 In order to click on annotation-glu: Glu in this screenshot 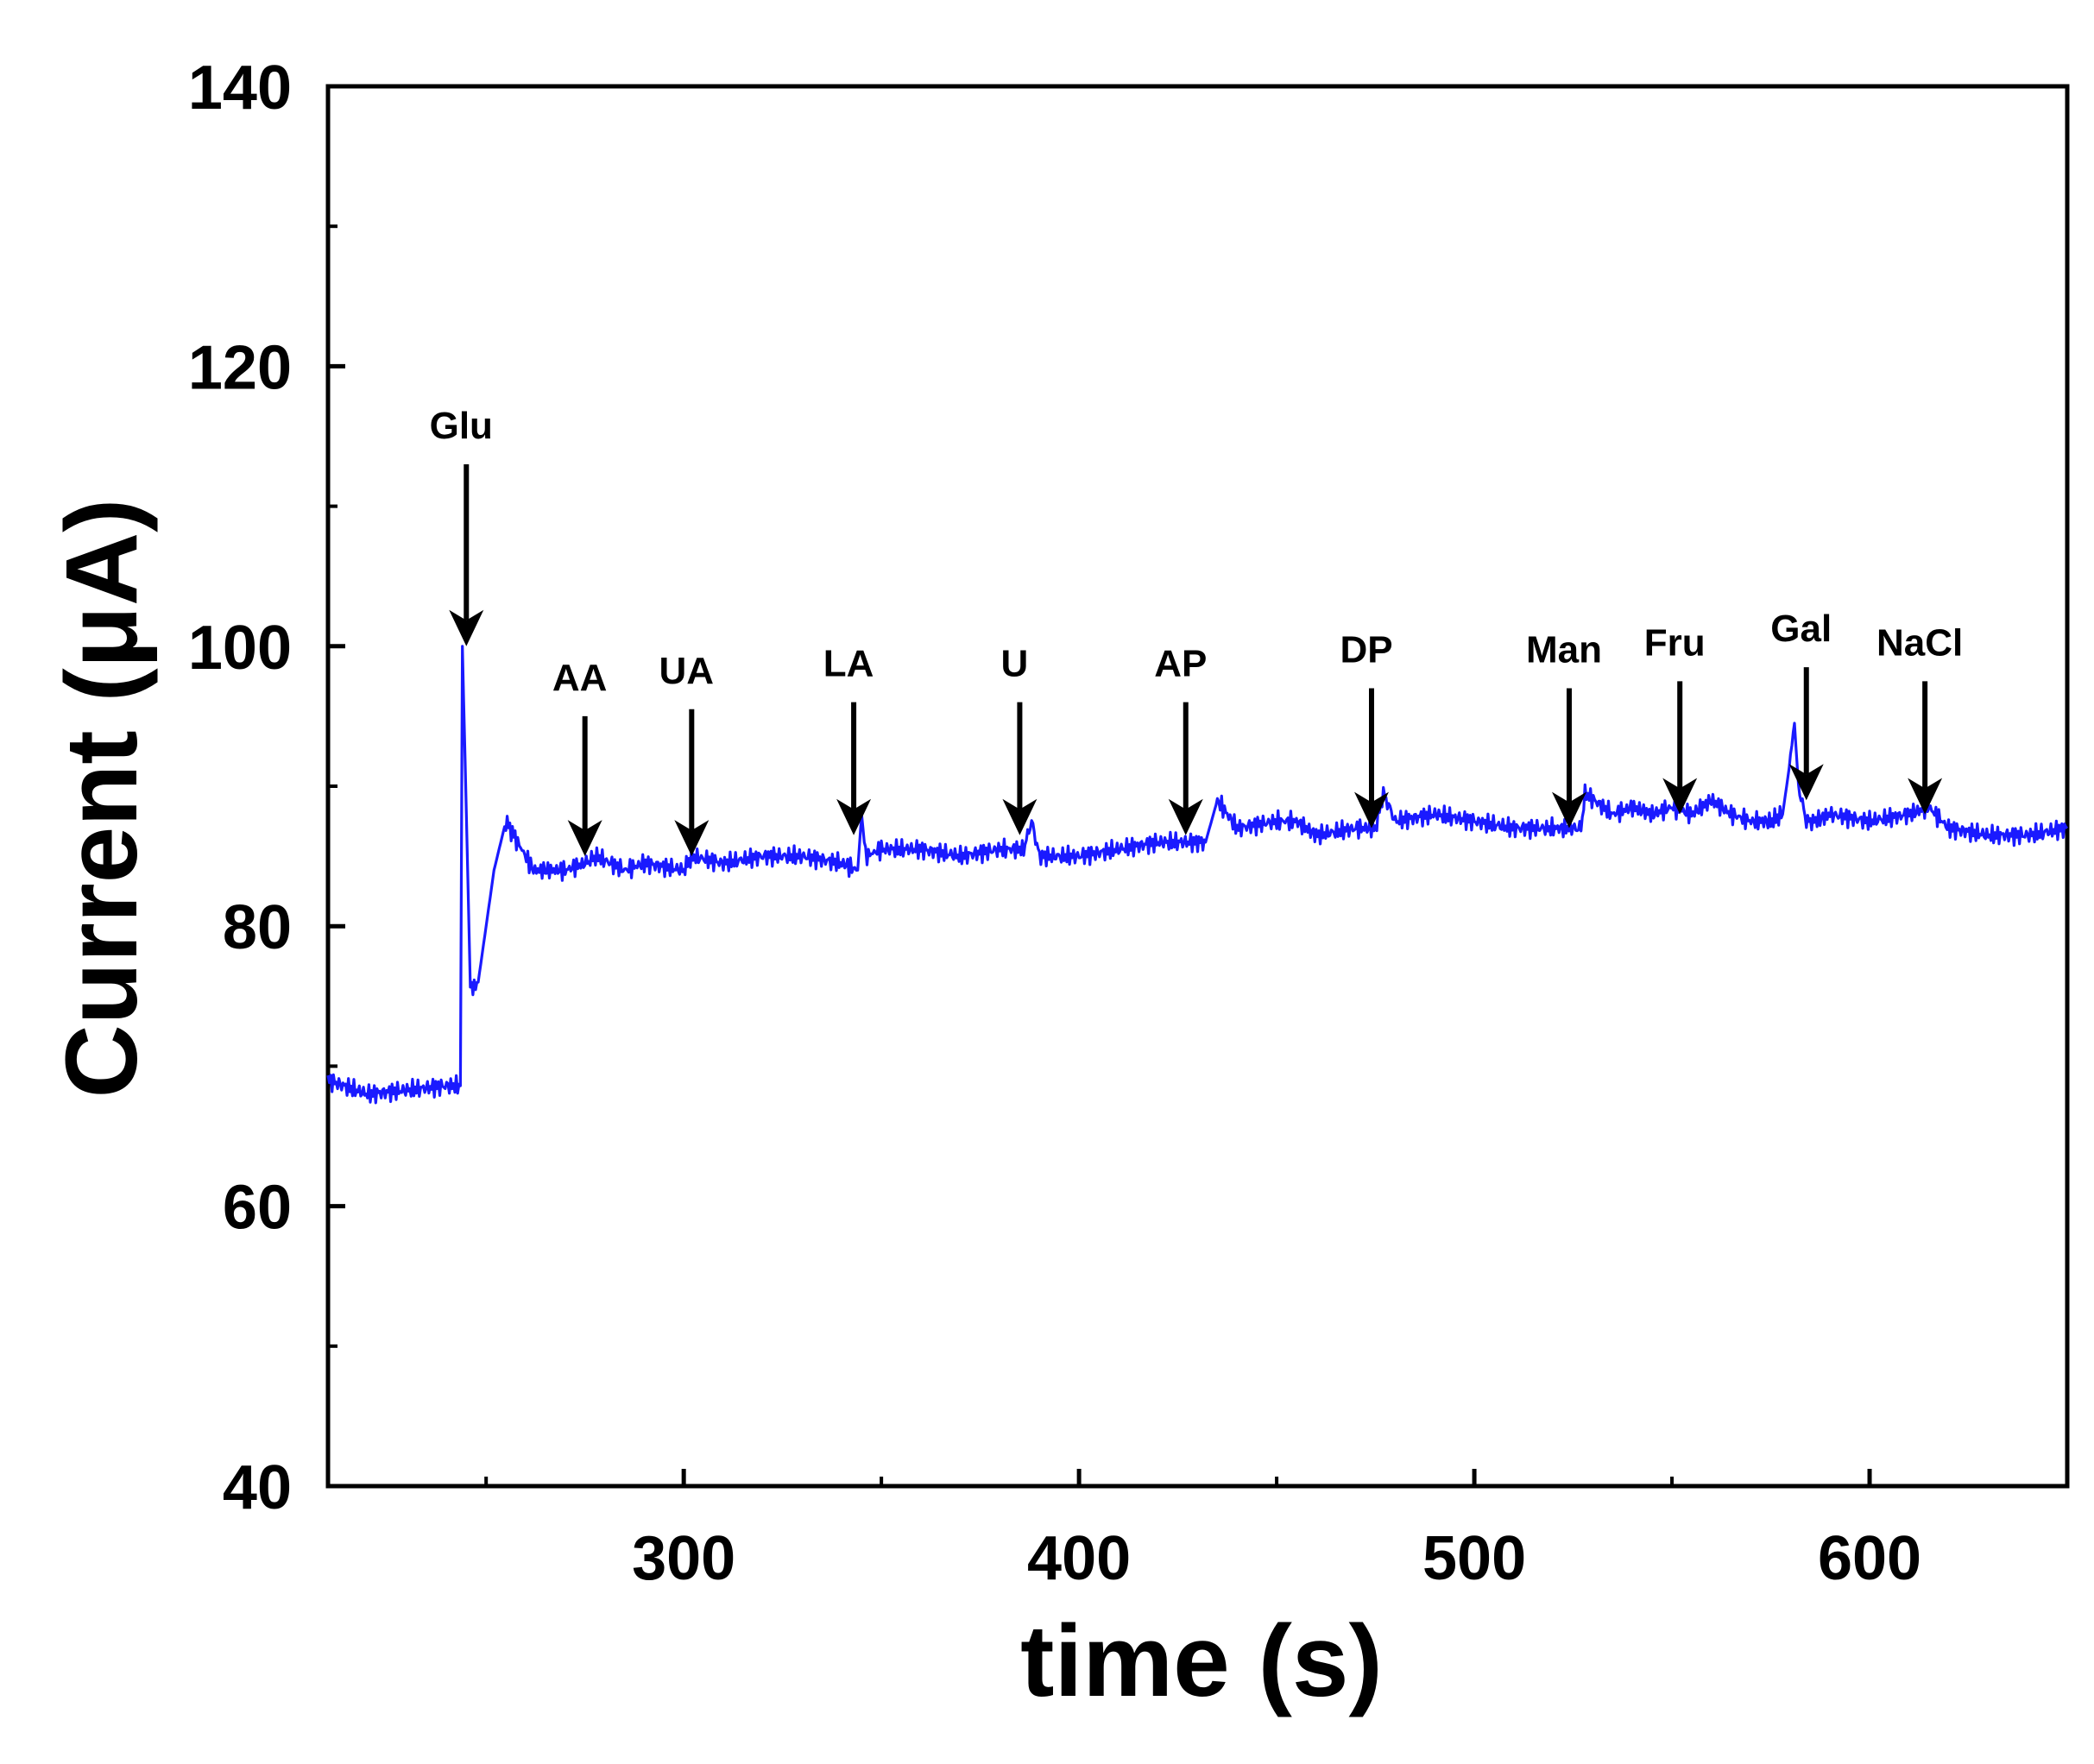, I will do `click(461, 525)`.